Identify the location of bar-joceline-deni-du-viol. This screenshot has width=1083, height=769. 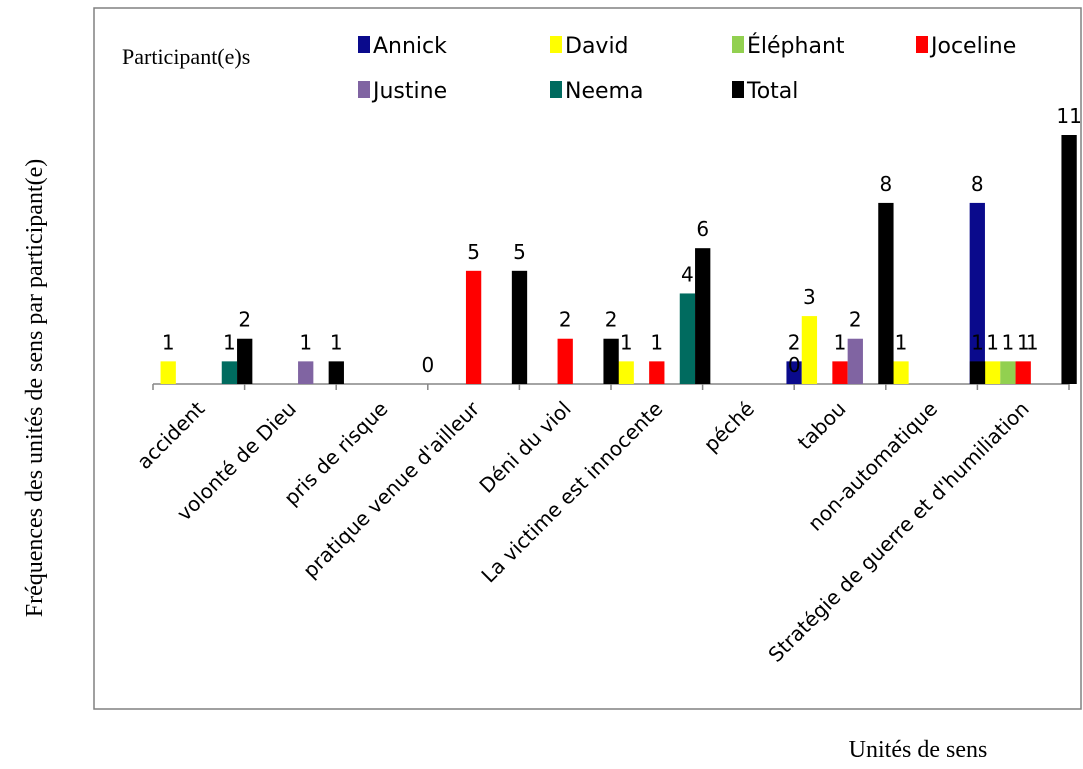
(565, 361).